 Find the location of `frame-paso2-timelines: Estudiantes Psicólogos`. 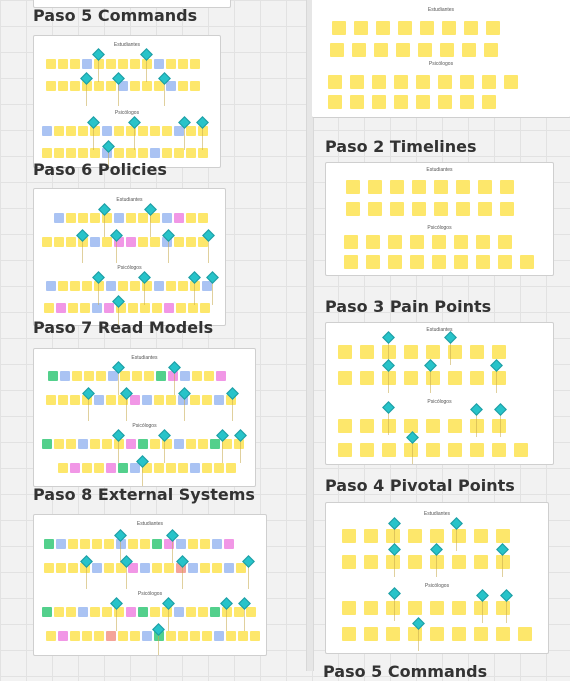

frame-paso2-timelines: Estudiantes Psicólogos is located at coordinates (439, 219).